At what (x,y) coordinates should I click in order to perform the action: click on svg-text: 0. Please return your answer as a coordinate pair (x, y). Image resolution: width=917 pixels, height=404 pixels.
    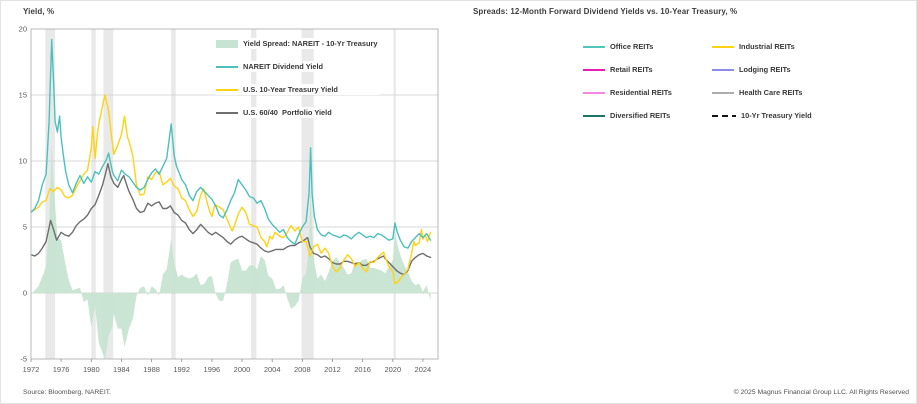
    Looking at the image, I should click on (25, 293).